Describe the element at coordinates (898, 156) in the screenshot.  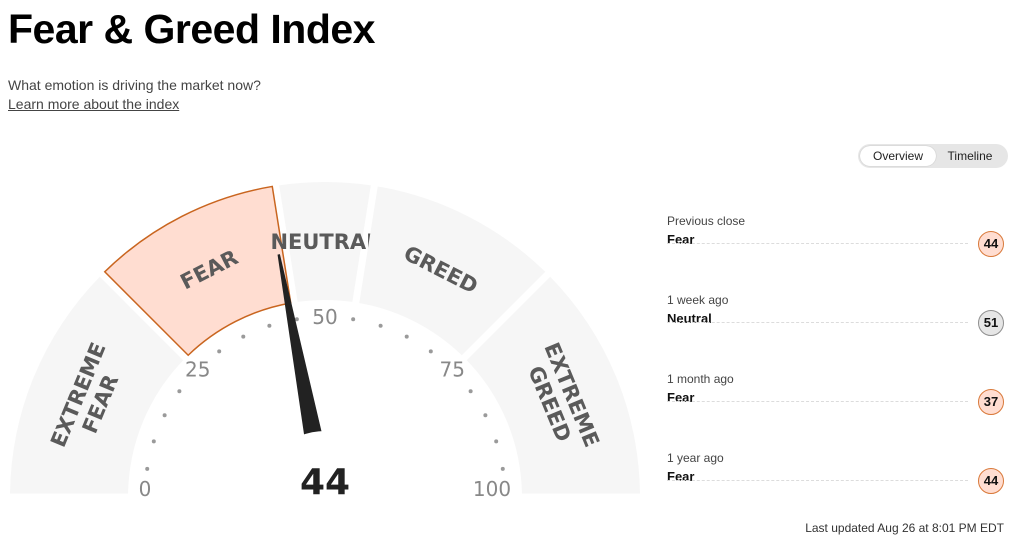
I see `tab-overview: Overview` at that location.